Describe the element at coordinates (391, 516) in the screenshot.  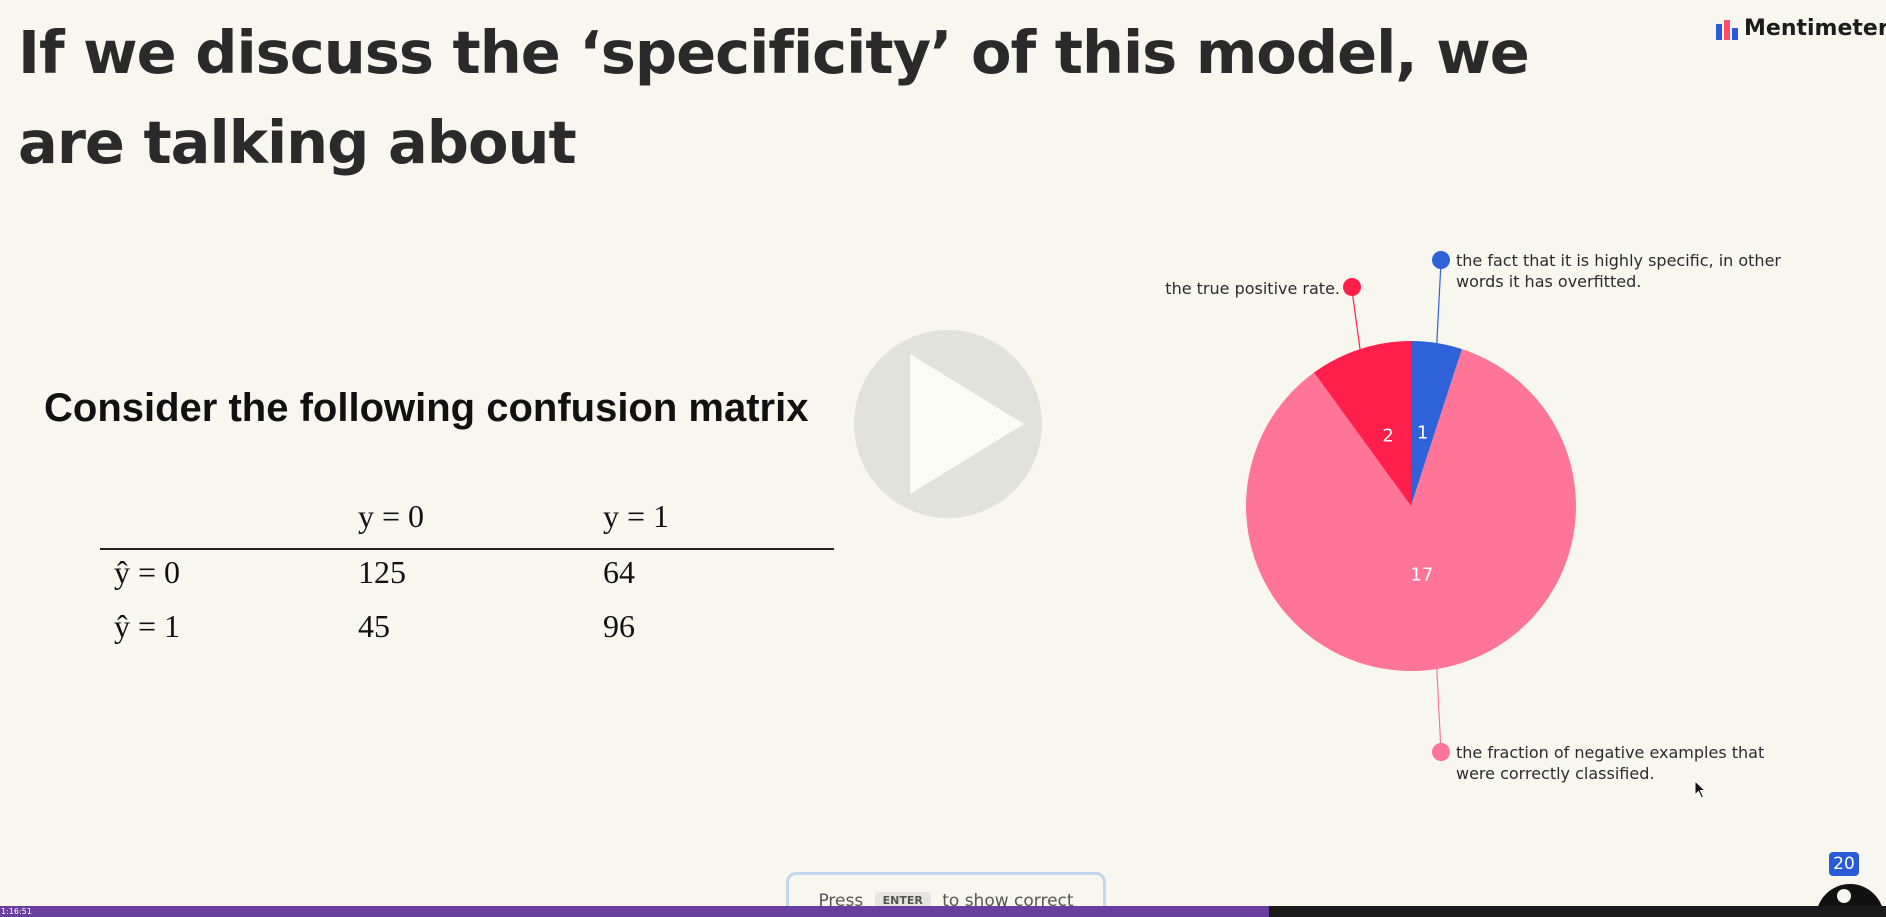
I see `matrix-col-header: y = 0` at that location.